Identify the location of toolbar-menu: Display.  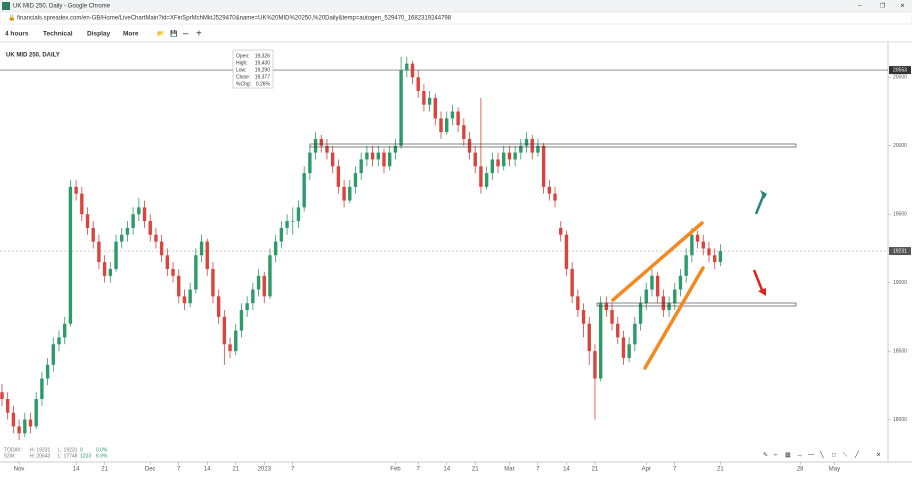
(99, 34).